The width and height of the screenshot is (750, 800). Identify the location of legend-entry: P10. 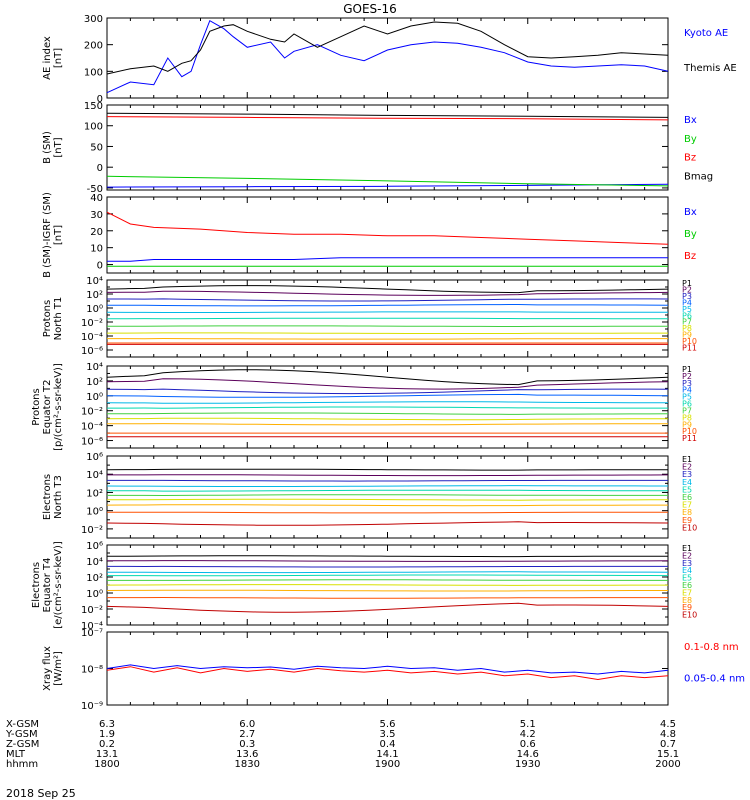
(689, 431).